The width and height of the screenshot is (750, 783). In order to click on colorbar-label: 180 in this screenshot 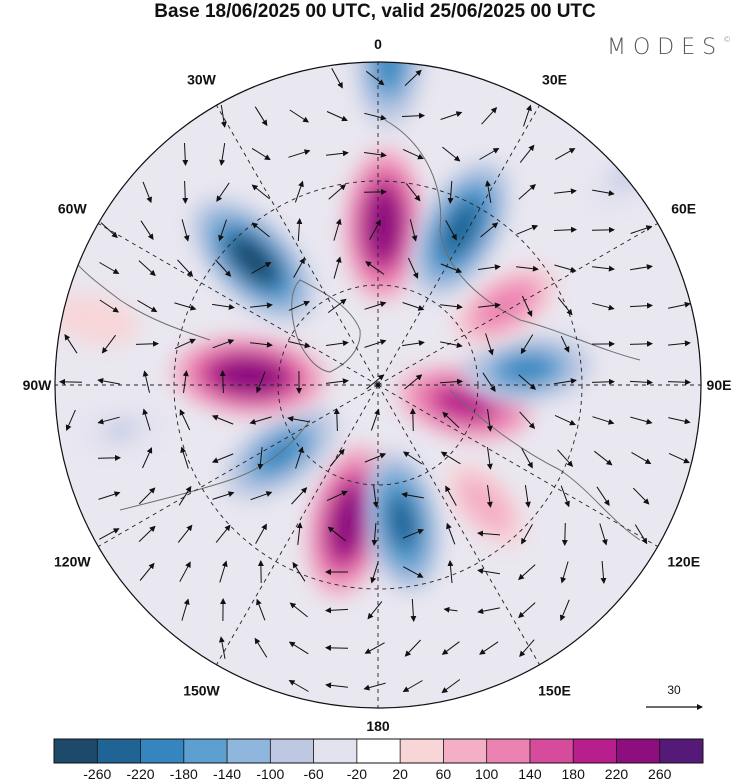, I will do `click(574, 774)`.